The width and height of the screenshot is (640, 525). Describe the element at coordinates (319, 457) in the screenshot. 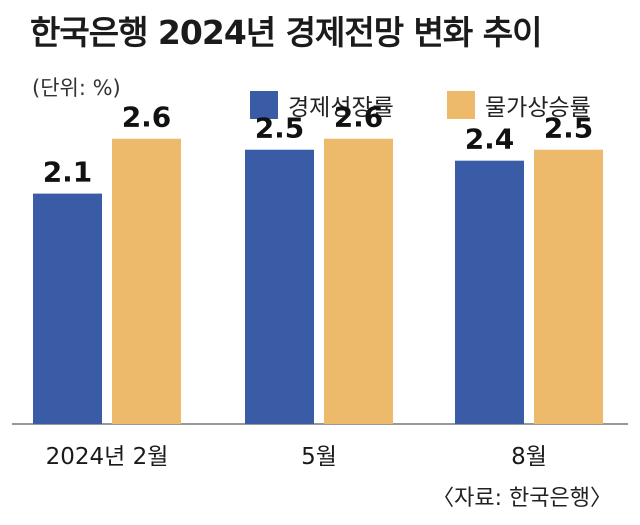

I see `x-tick-label-1: 5월` at that location.